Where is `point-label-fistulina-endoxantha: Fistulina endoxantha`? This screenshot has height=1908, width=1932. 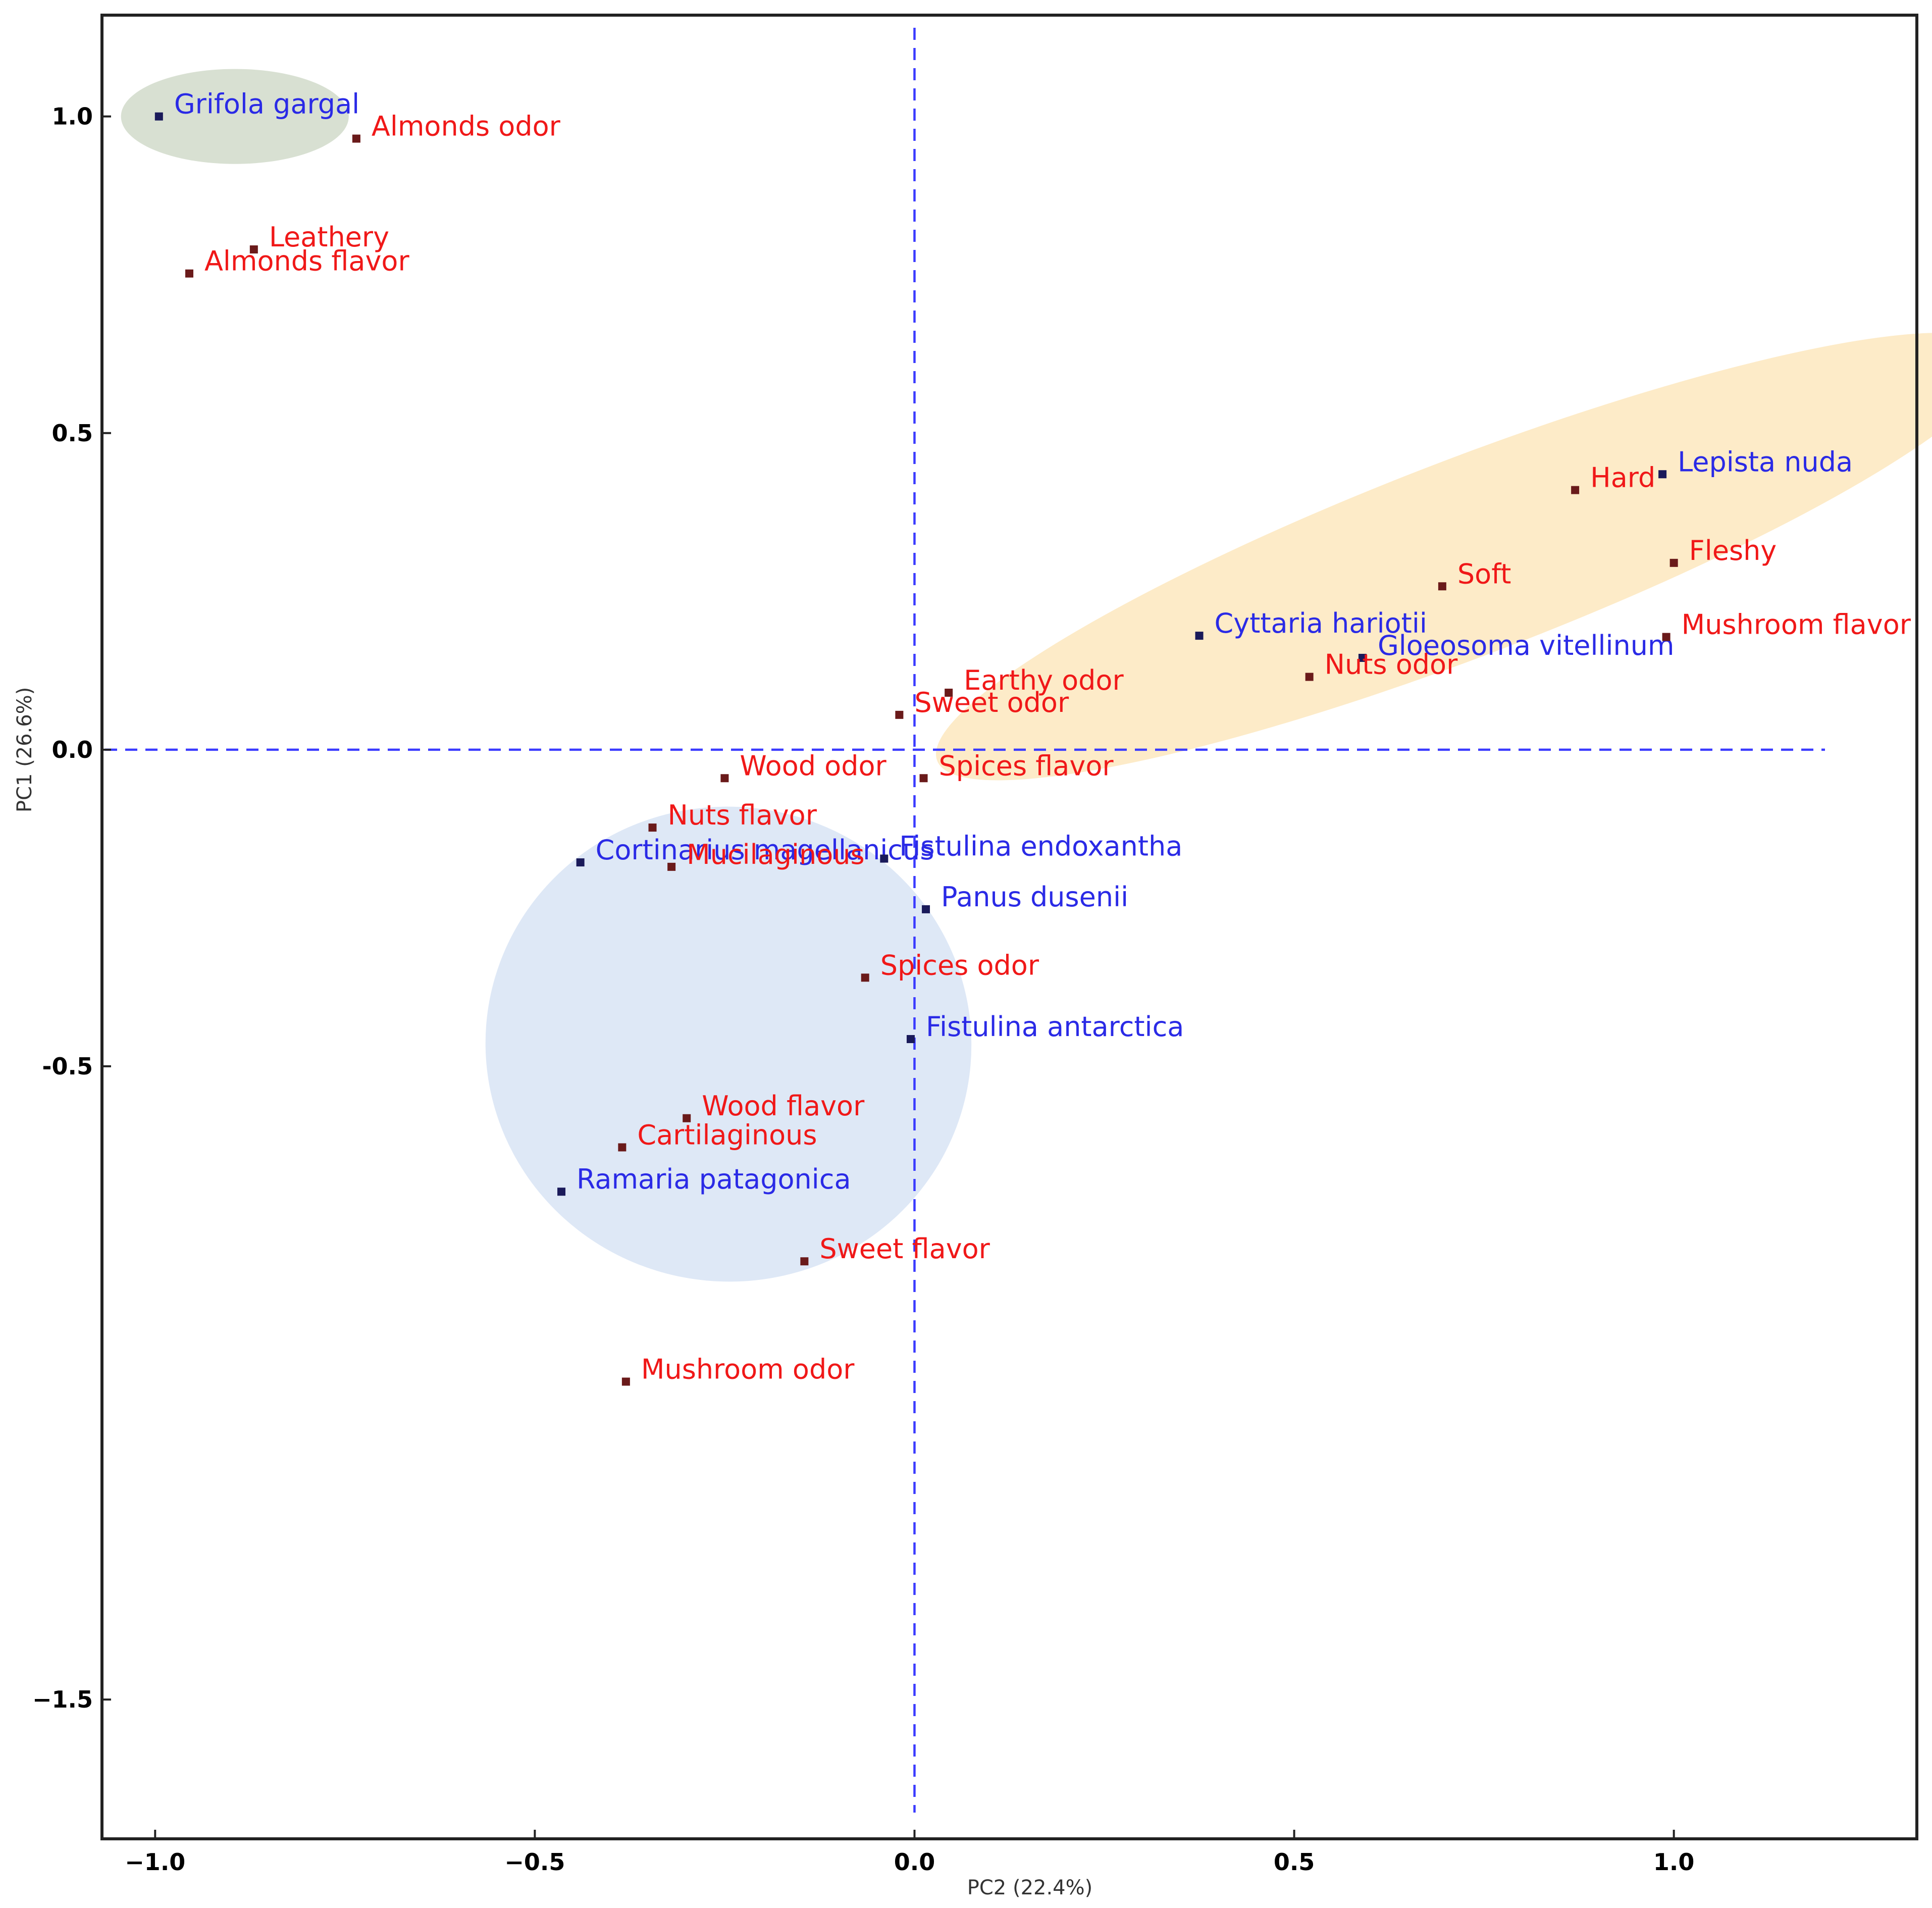
point-label-fistulina-endoxantha: Fistulina endoxantha is located at coordinates (1040, 846).